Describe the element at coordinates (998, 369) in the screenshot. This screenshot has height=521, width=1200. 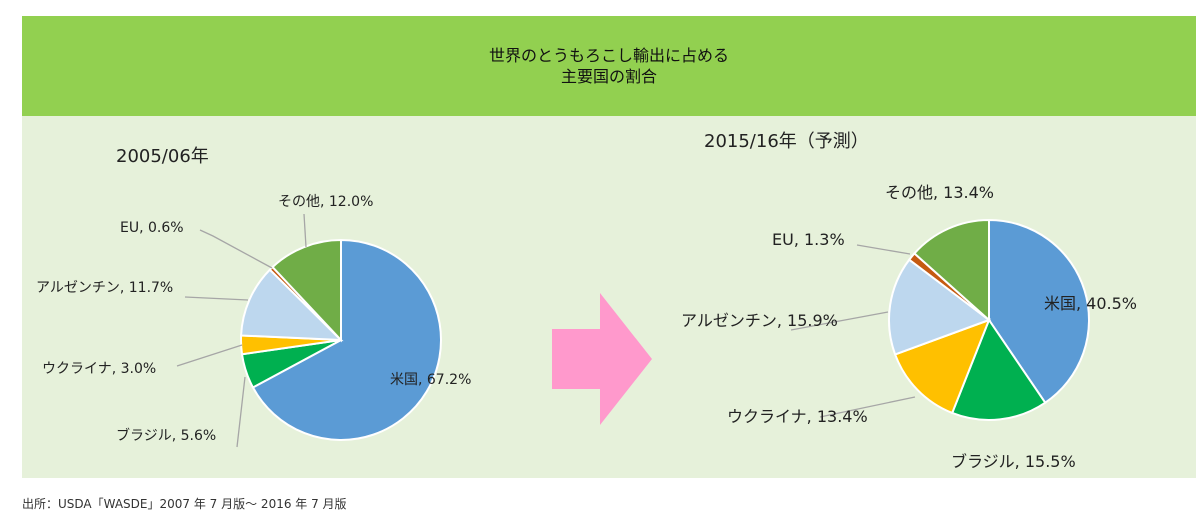
I see `slice-brazil-2015` at that location.